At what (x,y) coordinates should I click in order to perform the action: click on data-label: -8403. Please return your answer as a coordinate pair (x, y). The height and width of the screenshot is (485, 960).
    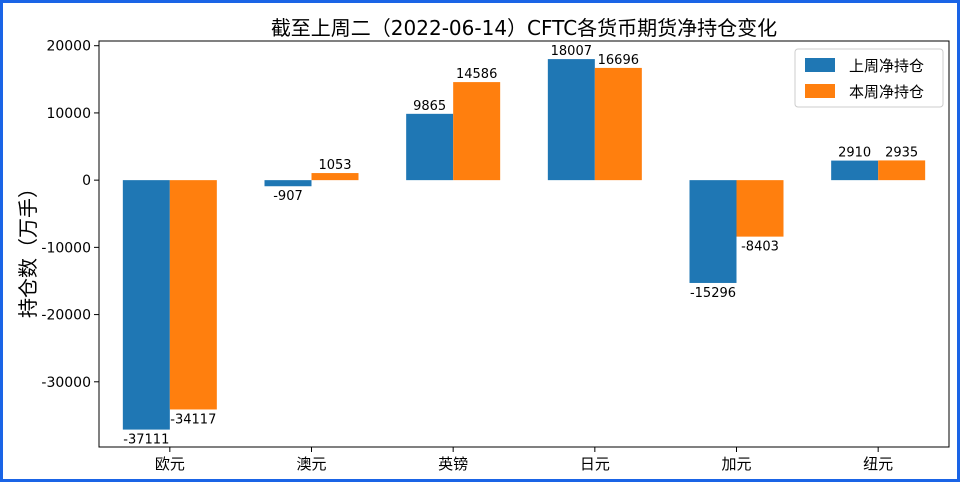
    Looking at the image, I should click on (760, 247).